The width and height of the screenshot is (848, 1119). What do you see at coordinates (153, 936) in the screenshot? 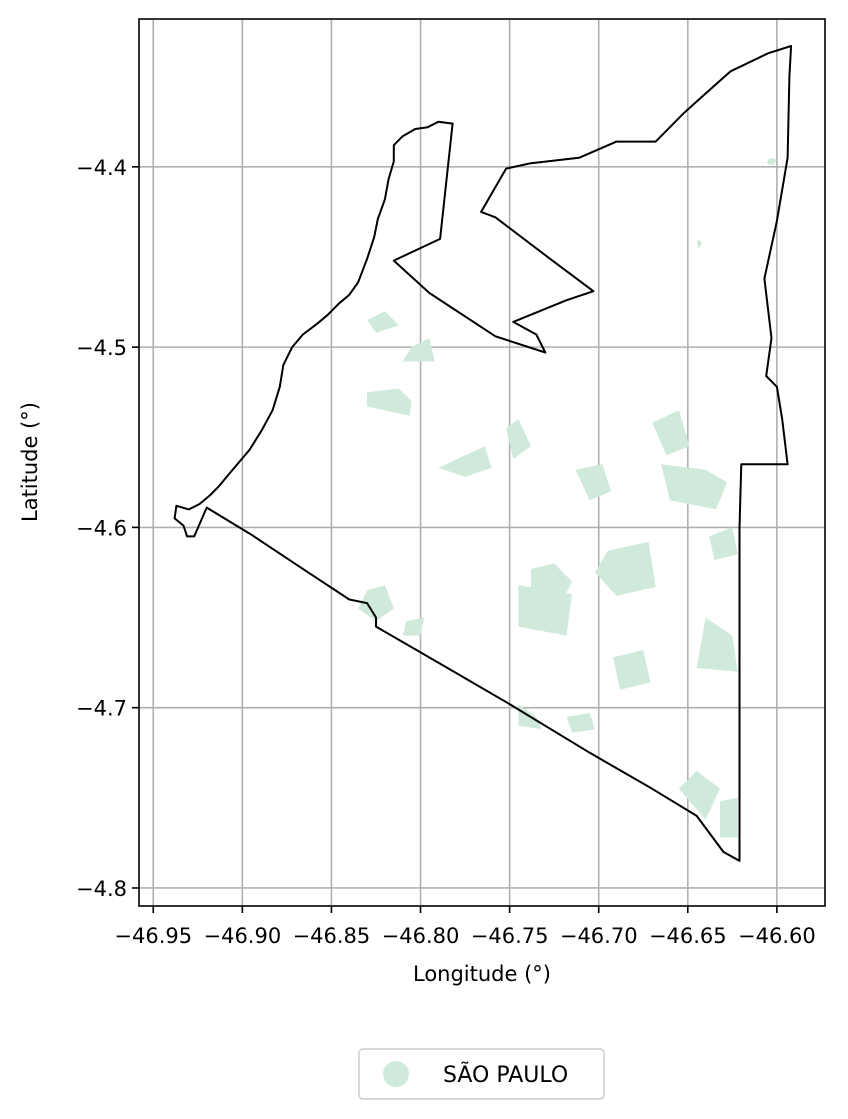
I see `x-tick-label: −46.95` at bounding box center [153, 936].